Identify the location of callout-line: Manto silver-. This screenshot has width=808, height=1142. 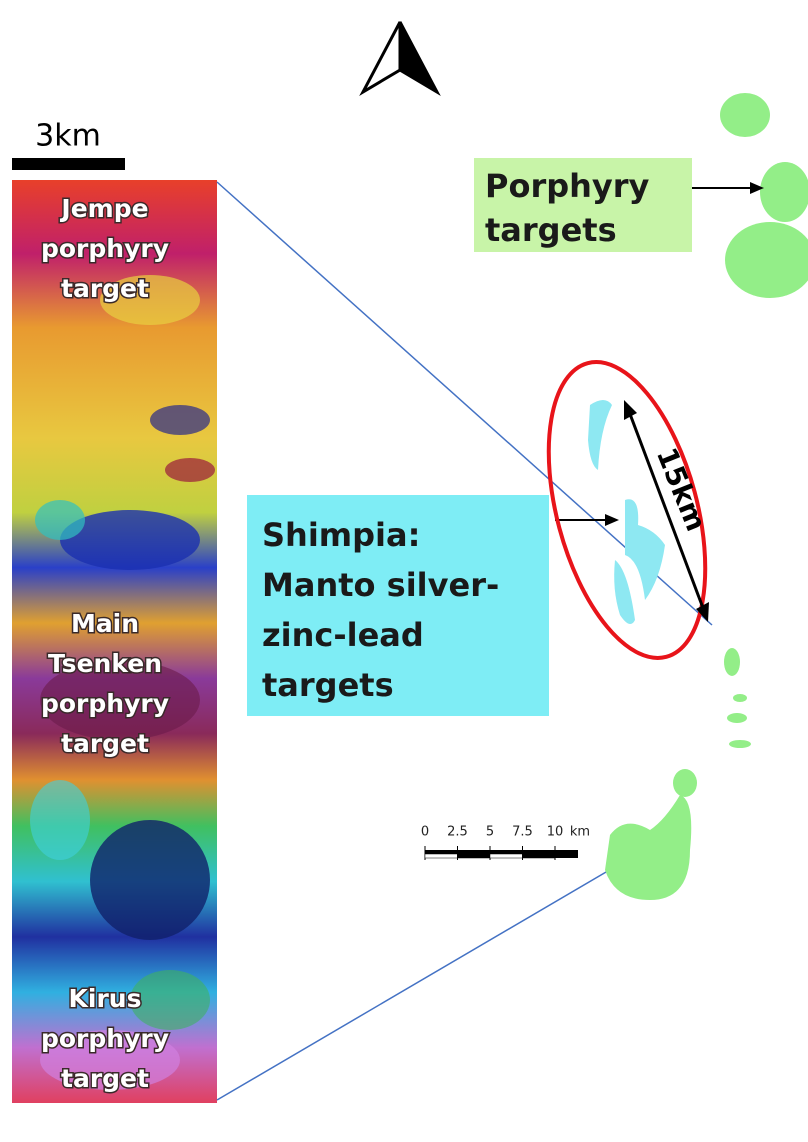
(380, 585).